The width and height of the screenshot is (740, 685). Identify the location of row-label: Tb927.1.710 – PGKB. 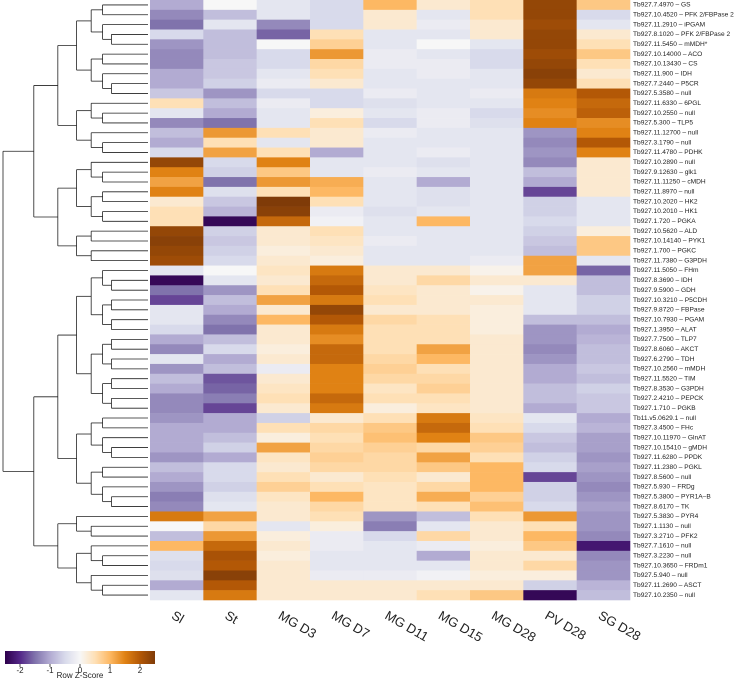
(664, 408).